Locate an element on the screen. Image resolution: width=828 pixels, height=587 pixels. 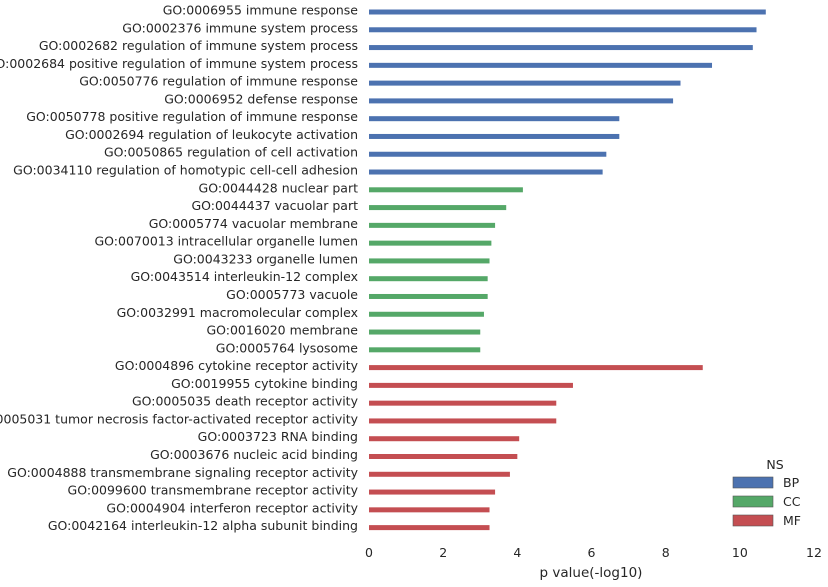
legend-swatch-bp is located at coordinates (753, 482).